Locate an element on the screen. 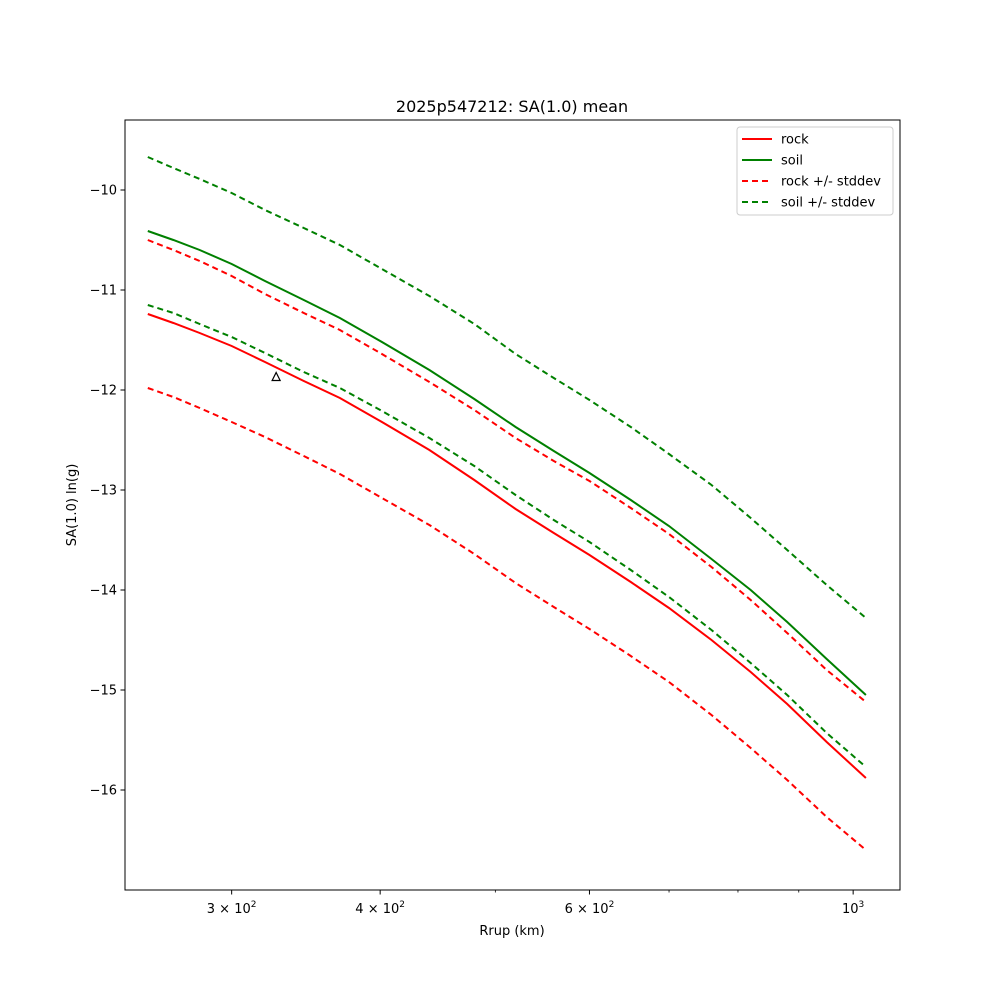  legend-label: soil is located at coordinates (792, 161).